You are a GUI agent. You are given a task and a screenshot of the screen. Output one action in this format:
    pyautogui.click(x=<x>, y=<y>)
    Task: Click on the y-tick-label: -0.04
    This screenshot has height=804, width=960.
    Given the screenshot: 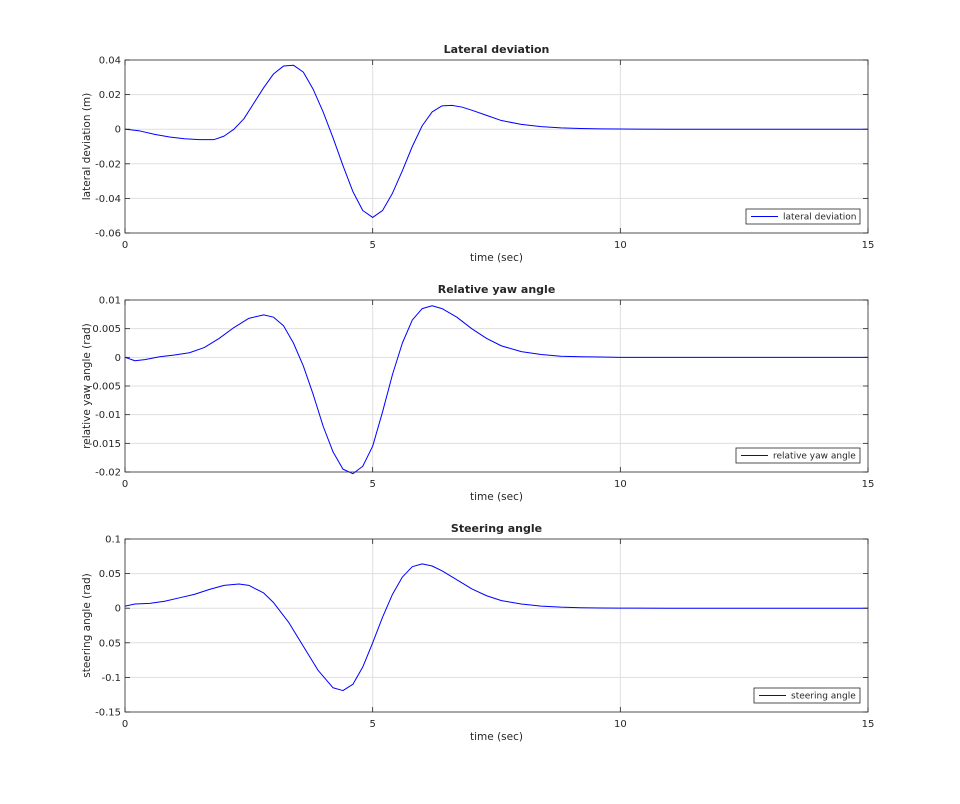 What is the action you would take?
    pyautogui.click(x=108, y=199)
    